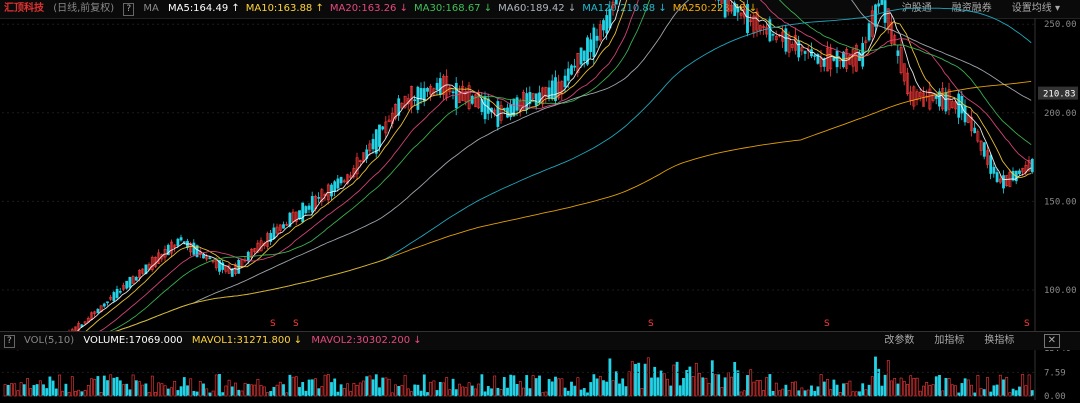 The width and height of the screenshot is (1080, 403). I want to click on close-icon: ✕, so click(1051, 341).